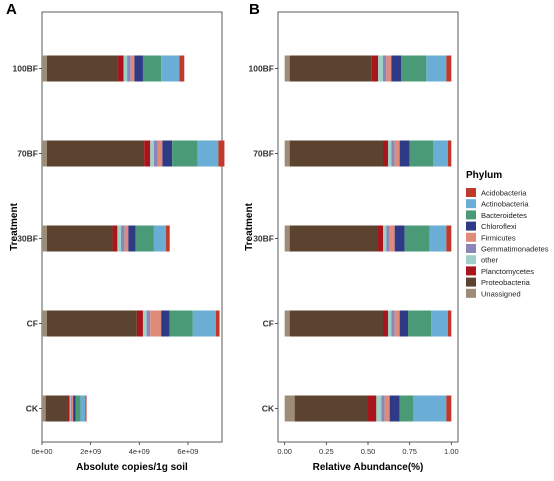 This screenshot has height=481, width=554. Describe the element at coordinates (505, 204) in the screenshot. I see `legend-label: Actinobacteria` at that location.